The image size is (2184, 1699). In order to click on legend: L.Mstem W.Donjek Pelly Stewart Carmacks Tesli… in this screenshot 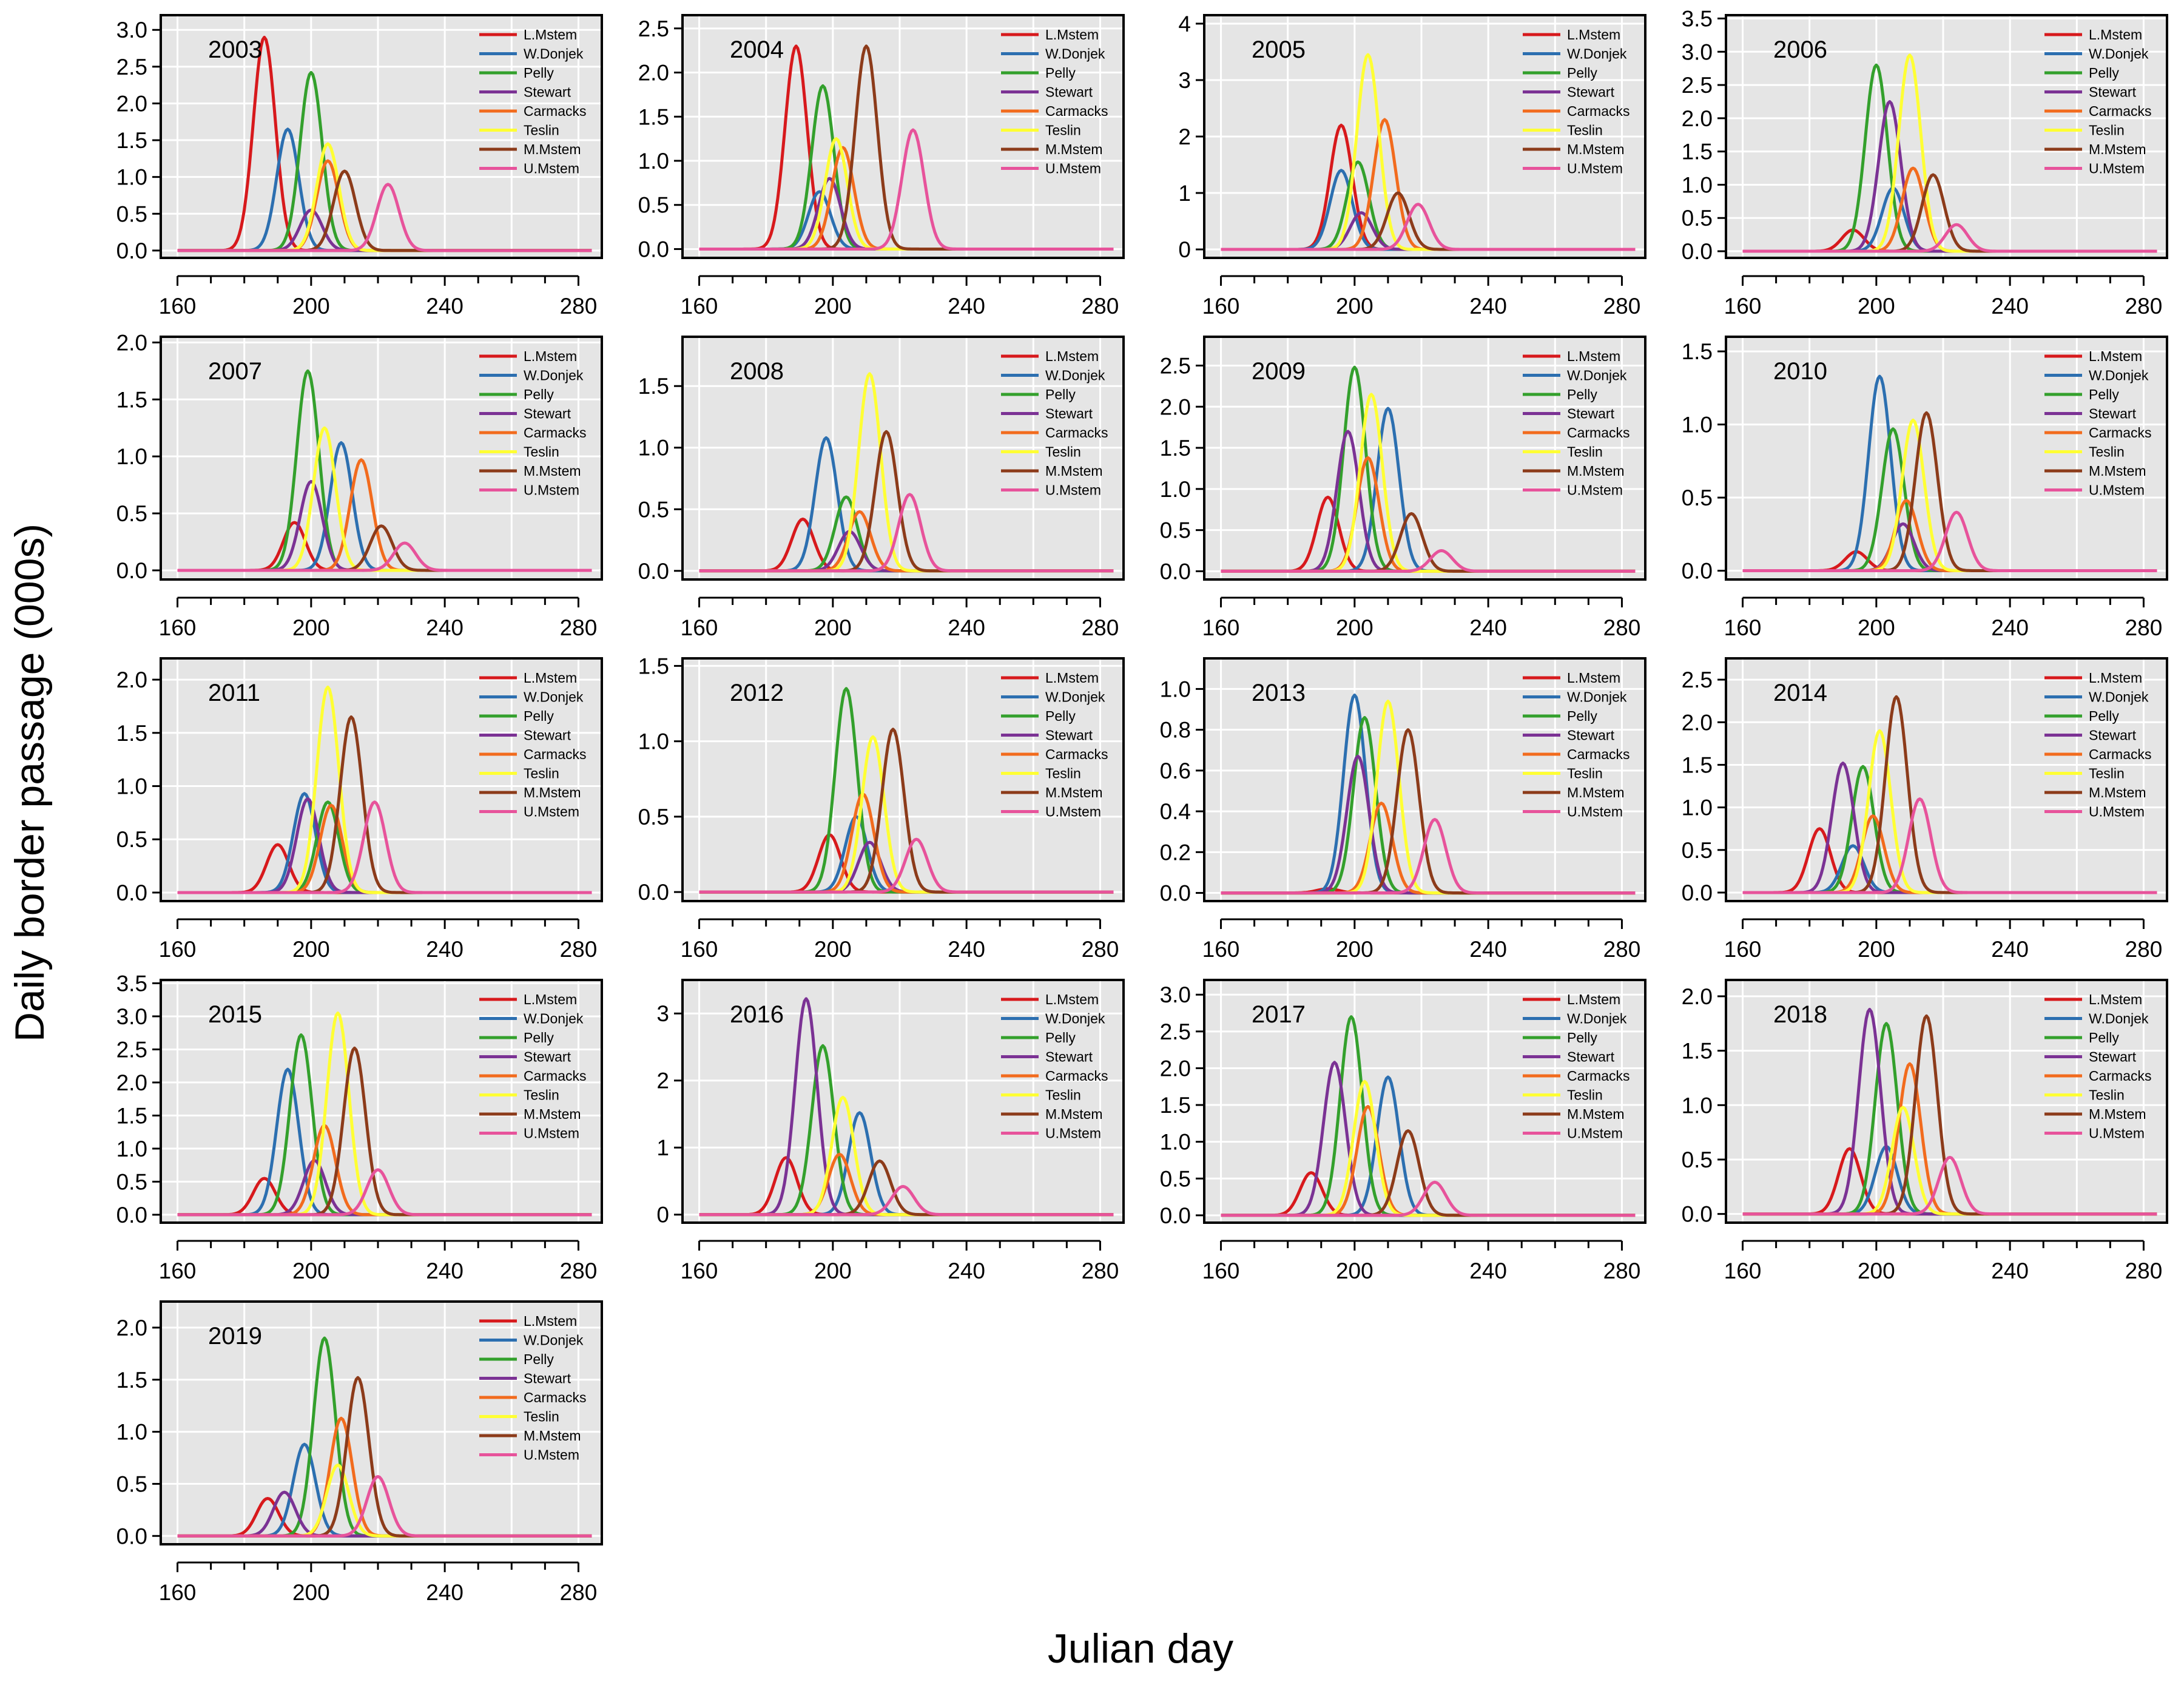, I will do `click(533, 423)`.